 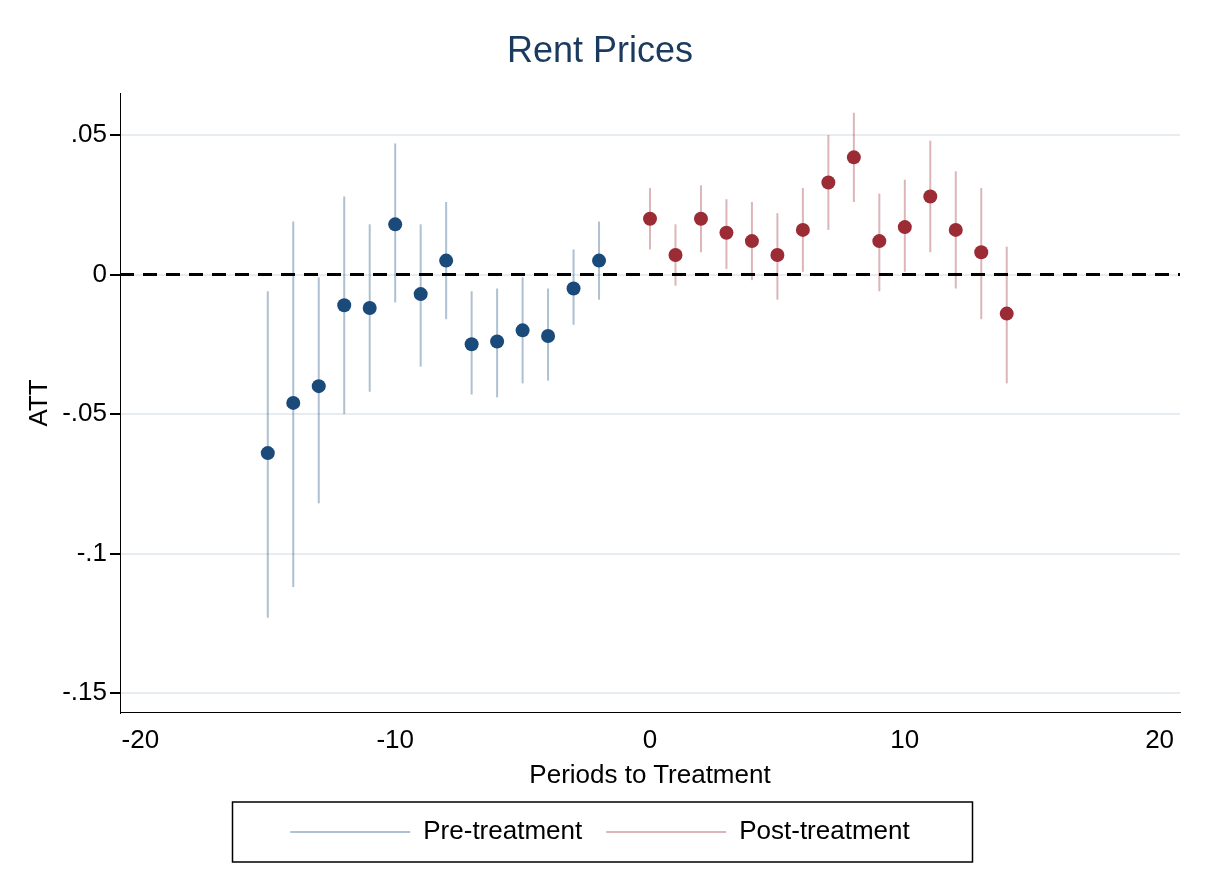 What do you see at coordinates (91, 551) in the screenshot?
I see `y-tick-label: -.1` at bounding box center [91, 551].